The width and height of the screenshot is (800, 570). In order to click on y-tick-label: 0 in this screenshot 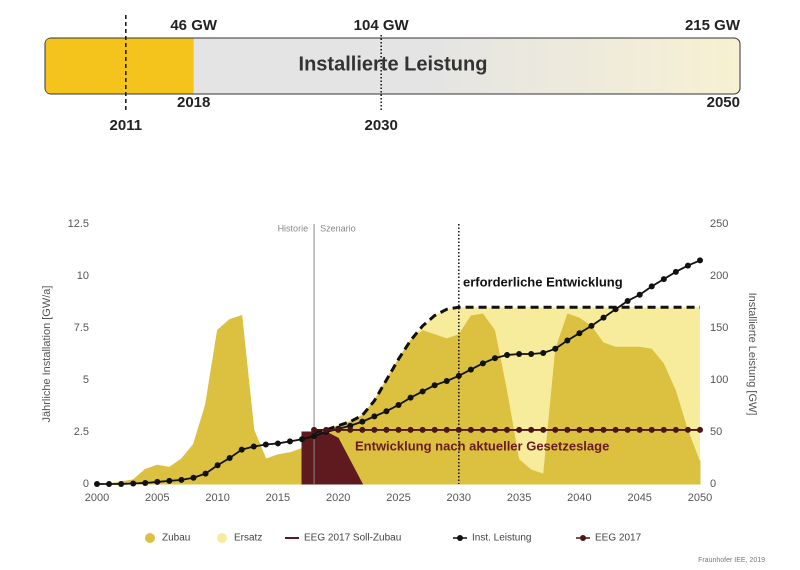, I will do `click(86, 484)`.